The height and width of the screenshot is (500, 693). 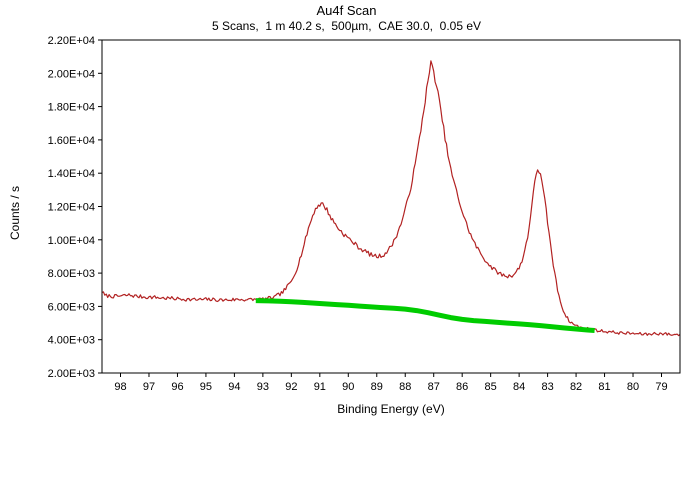 What do you see at coordinates (71, 141) in the screenshot?
I see `y-tick-label: 1.60E+04` at bounding box center [71, 141].